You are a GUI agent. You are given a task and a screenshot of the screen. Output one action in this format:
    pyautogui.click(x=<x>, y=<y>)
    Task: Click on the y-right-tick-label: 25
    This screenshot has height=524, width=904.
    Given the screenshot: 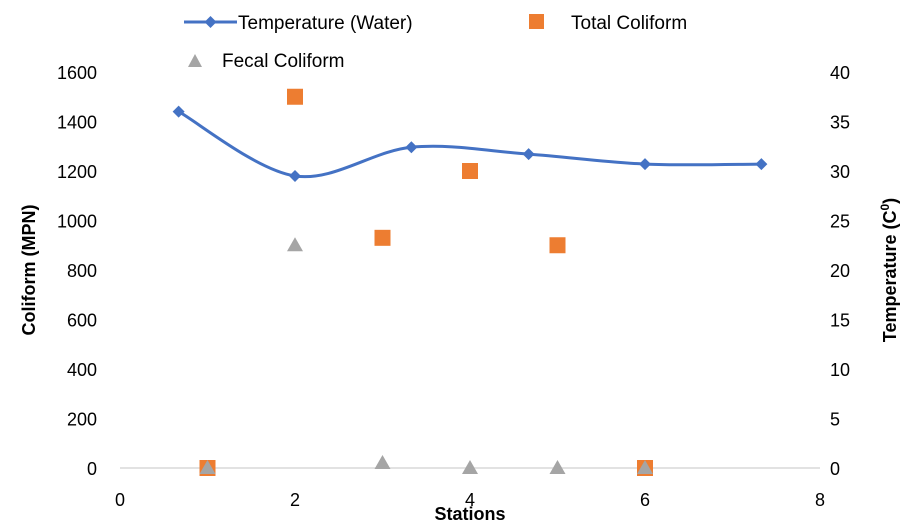 What is the action you would take?
    pyautogui.click(x=840, y=222)
    